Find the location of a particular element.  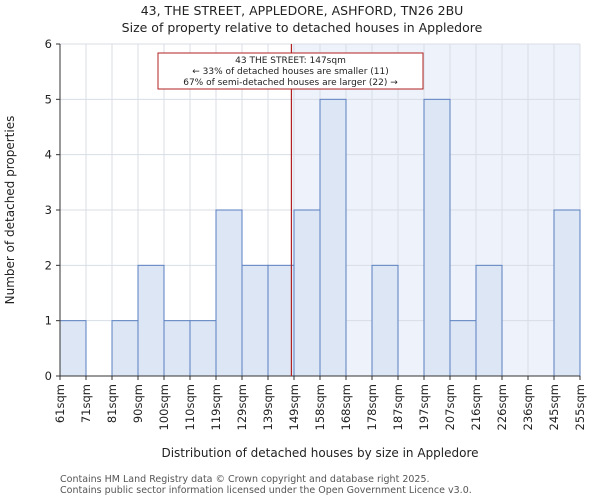

x-tick-label: 139sqm is located at coordinates (268, 407).